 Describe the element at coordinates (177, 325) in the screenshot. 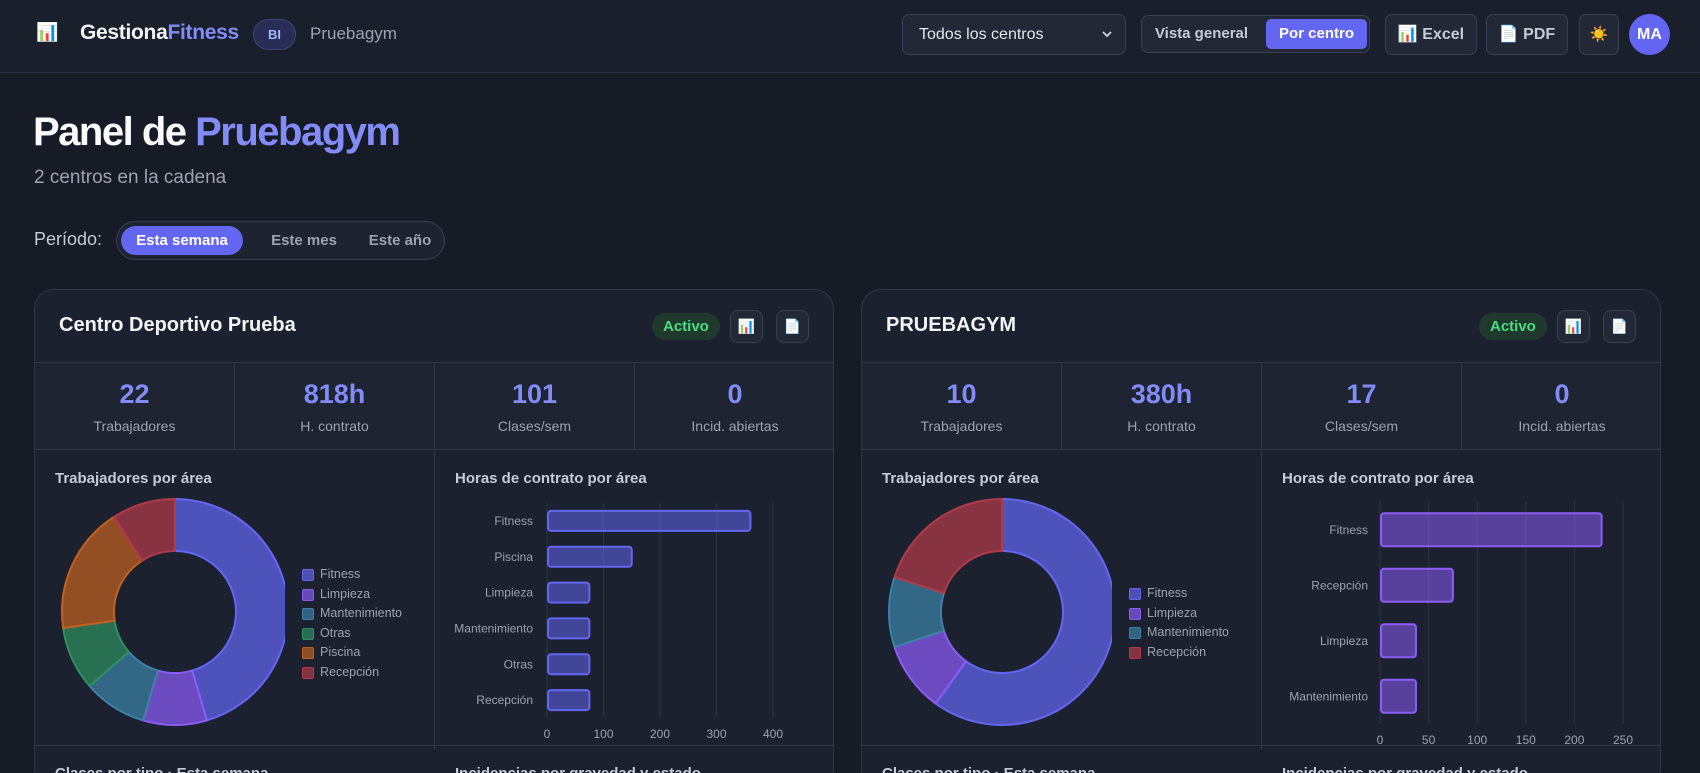

I see `center-name: Centro Deportivo Prueba` at that location.